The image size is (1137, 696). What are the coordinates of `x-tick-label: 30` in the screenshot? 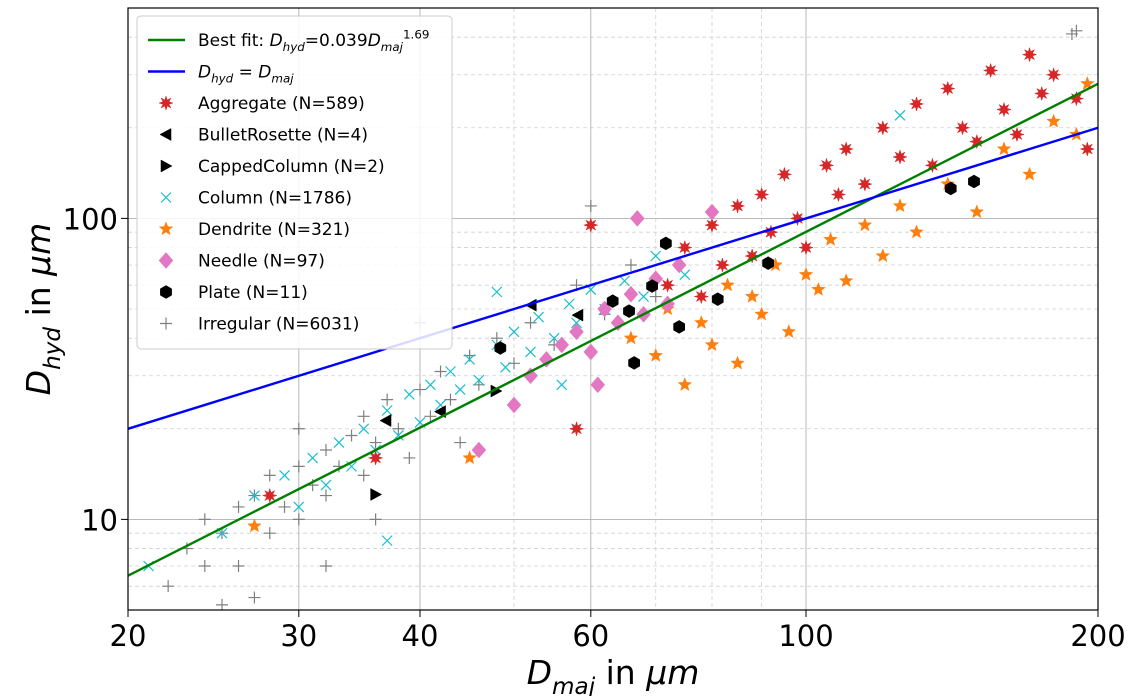 It's located at (298, 636).